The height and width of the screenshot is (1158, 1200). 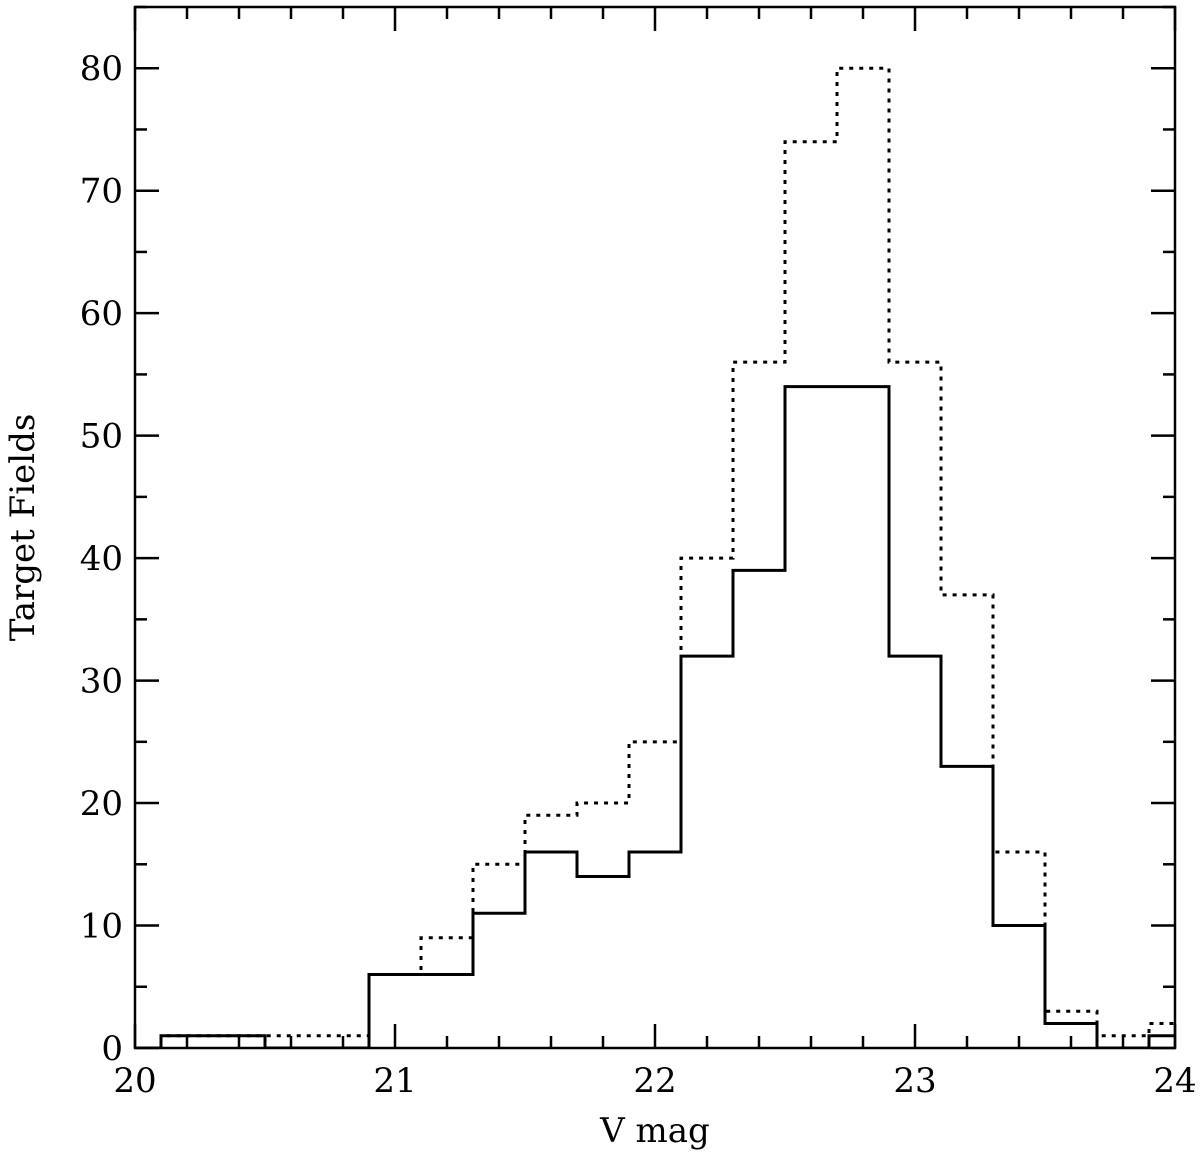 I want to click on x-tick-label: 23, so click(x=914, y=1081).